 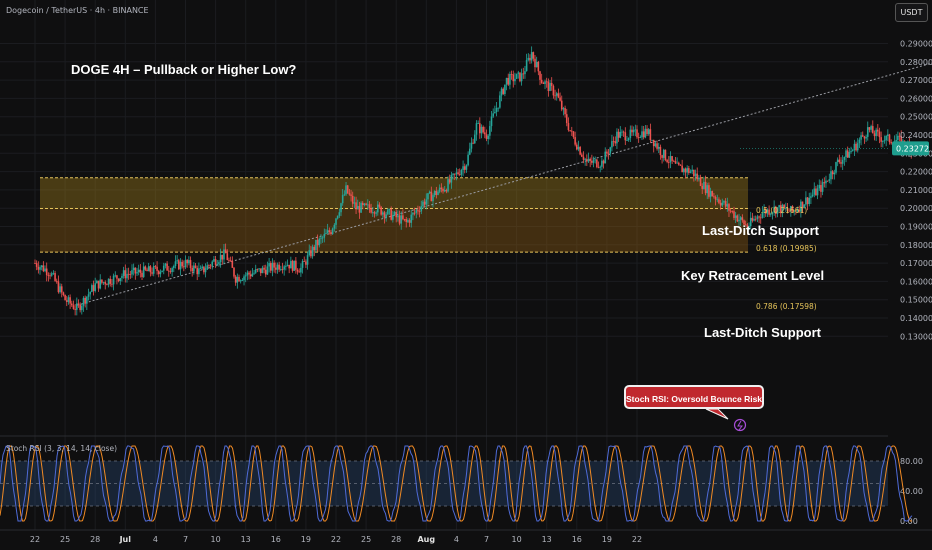 I want to click on price-tick-label: 0.29000, so click(x=916, y=44).